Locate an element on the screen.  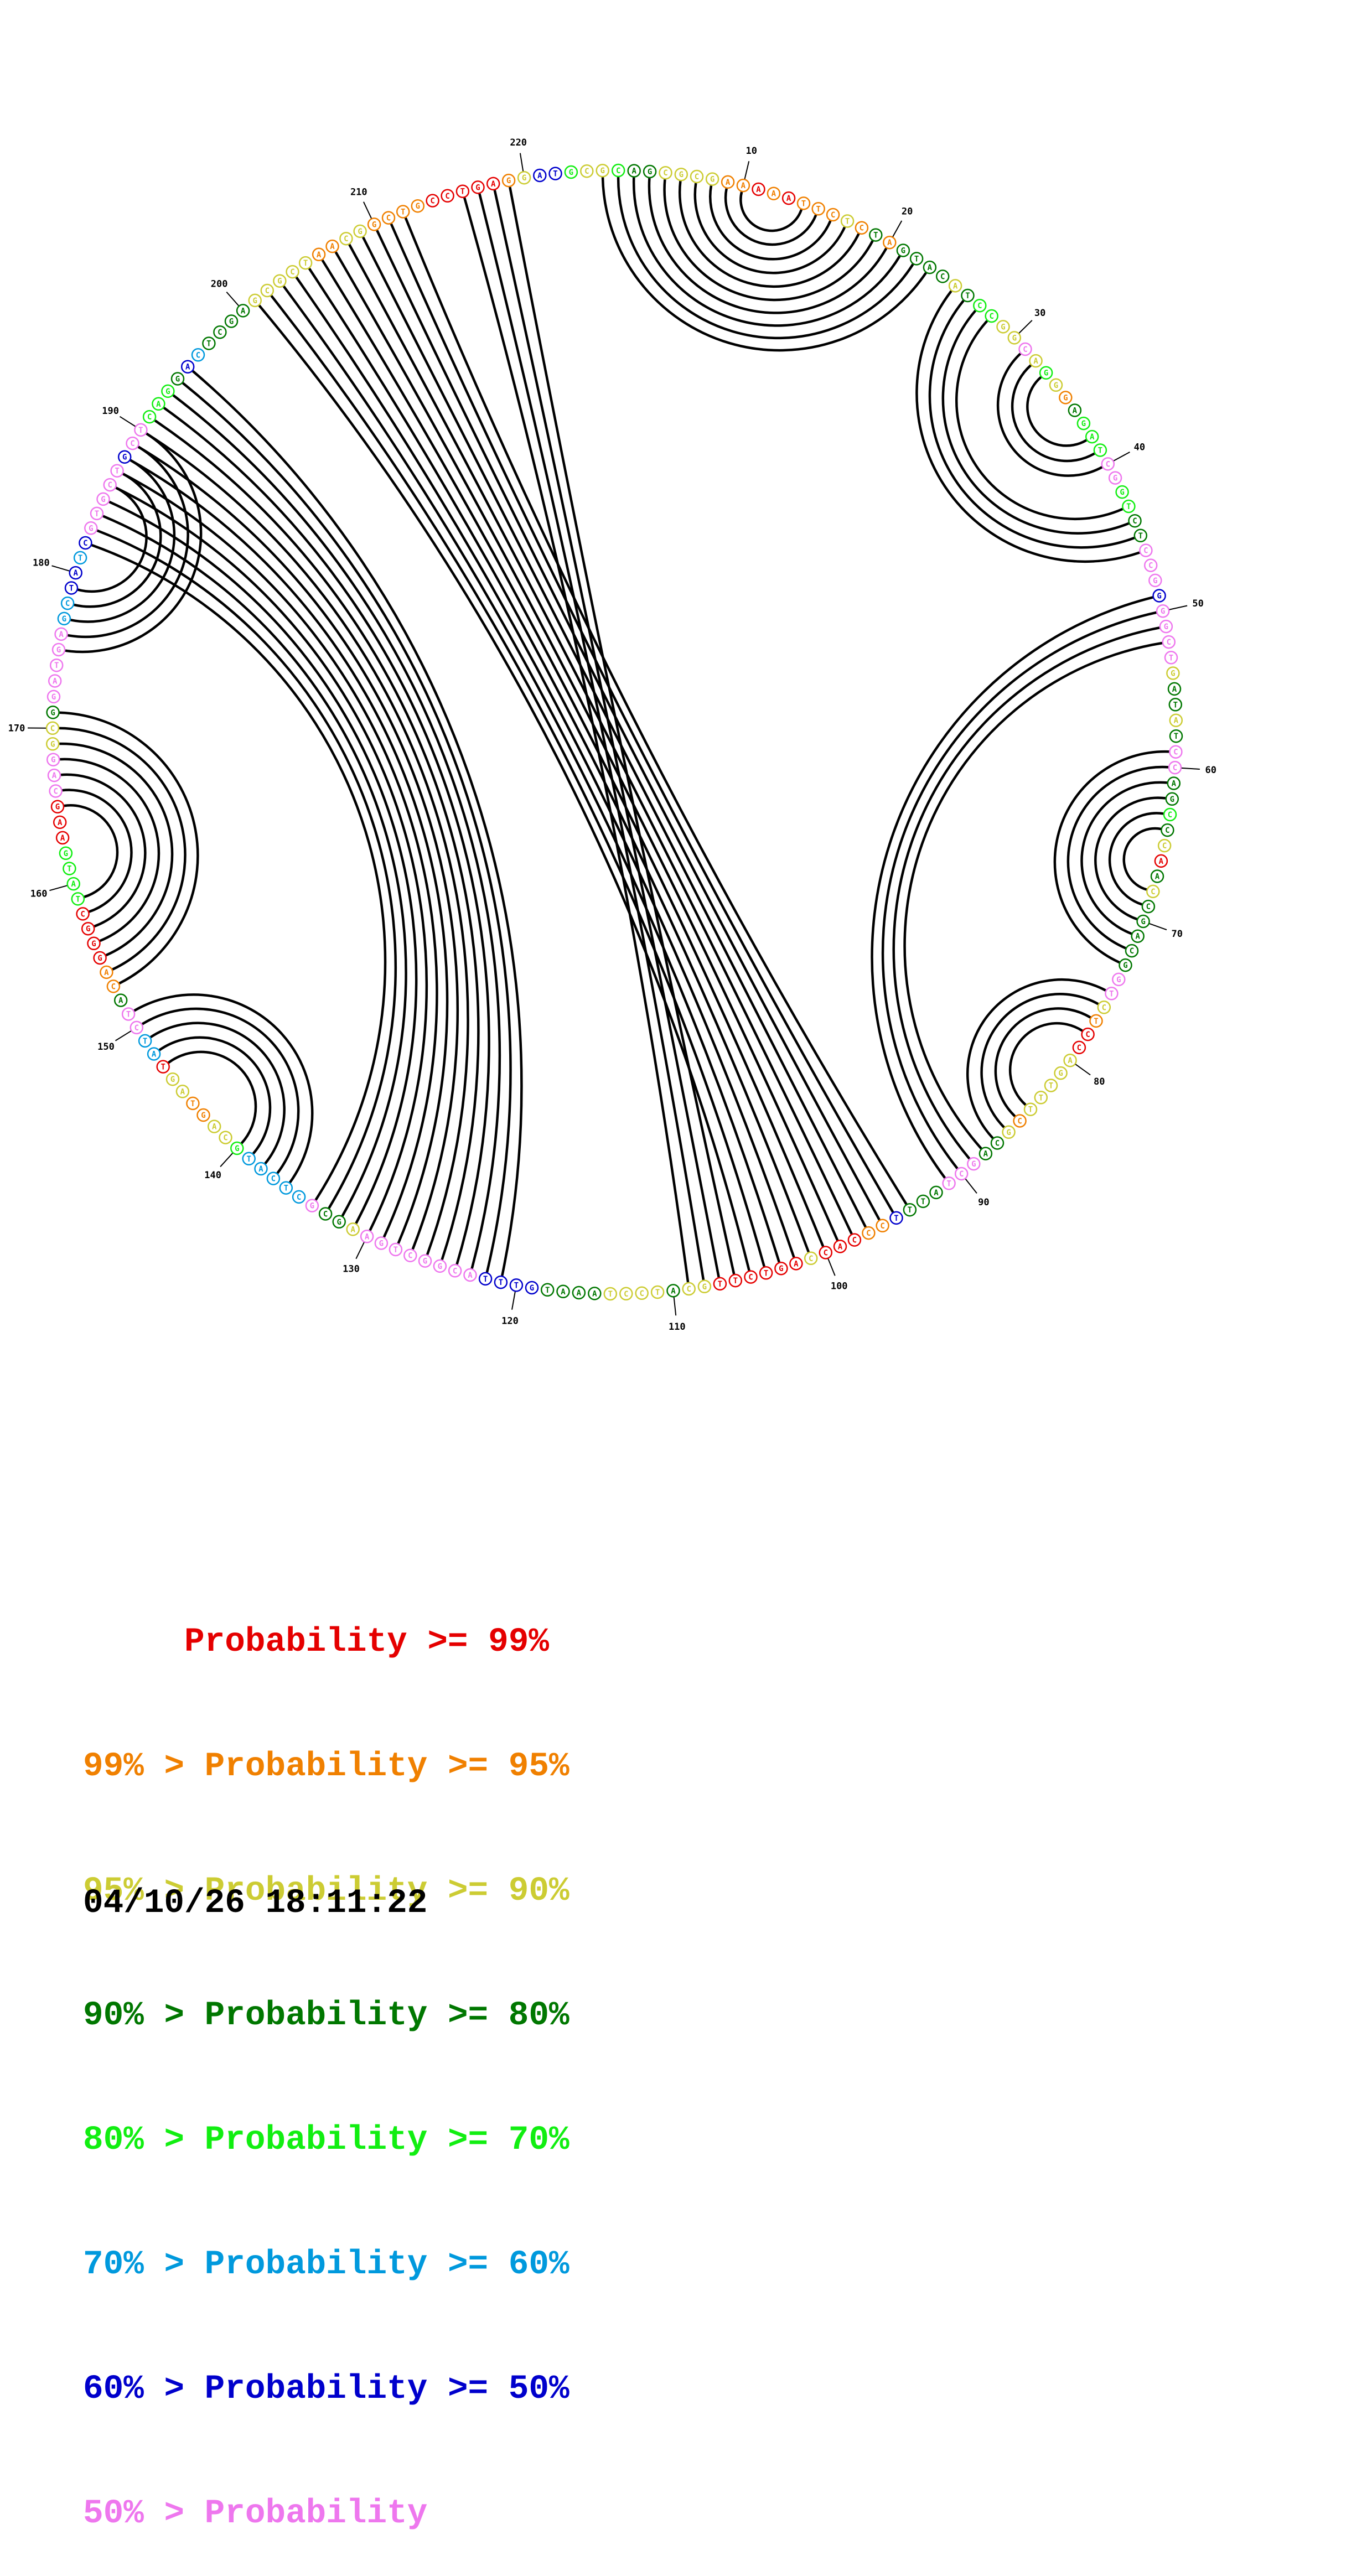
position-label: 50 is located at coordinates (1198, 603).